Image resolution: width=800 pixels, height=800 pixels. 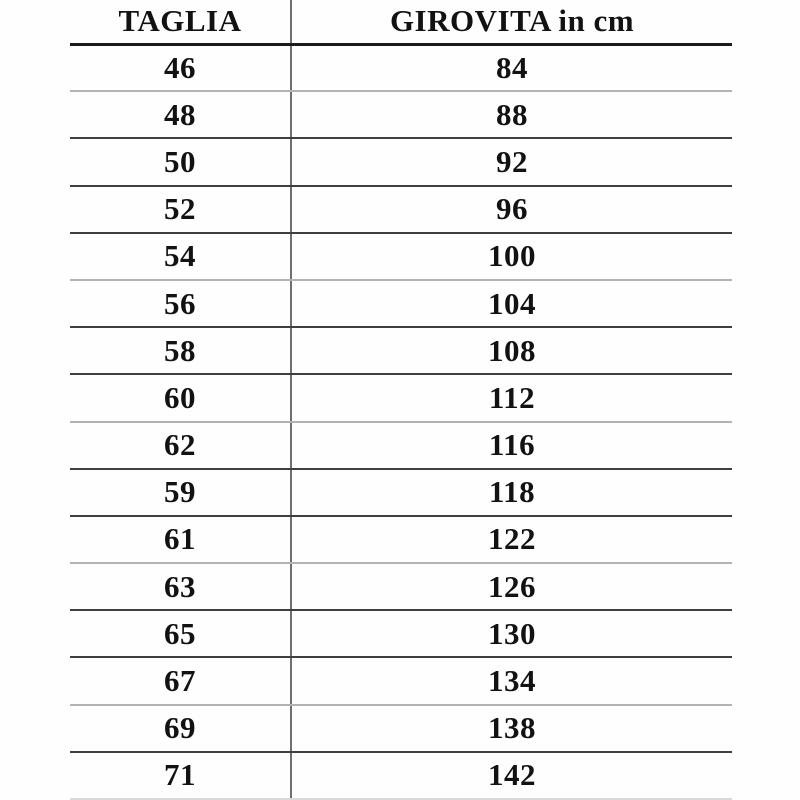 What do you see at coordinates (181, 256) in the screenshot?
I see `taglia-cell: 54` at bounding box center [181, 256].